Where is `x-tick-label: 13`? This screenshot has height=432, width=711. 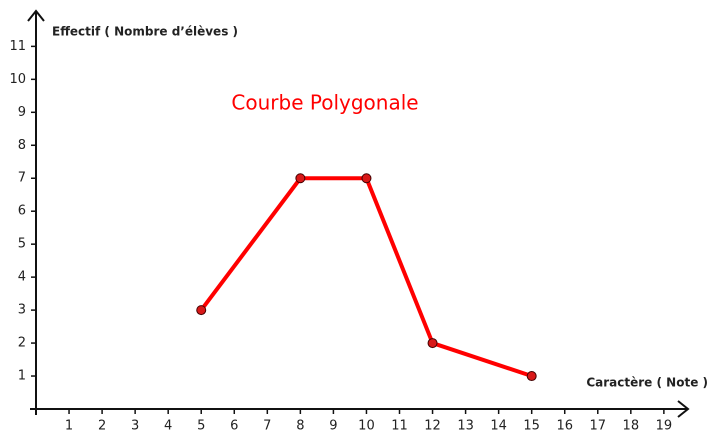 x-tick-label: 13 is located at coordinates (465, 425).